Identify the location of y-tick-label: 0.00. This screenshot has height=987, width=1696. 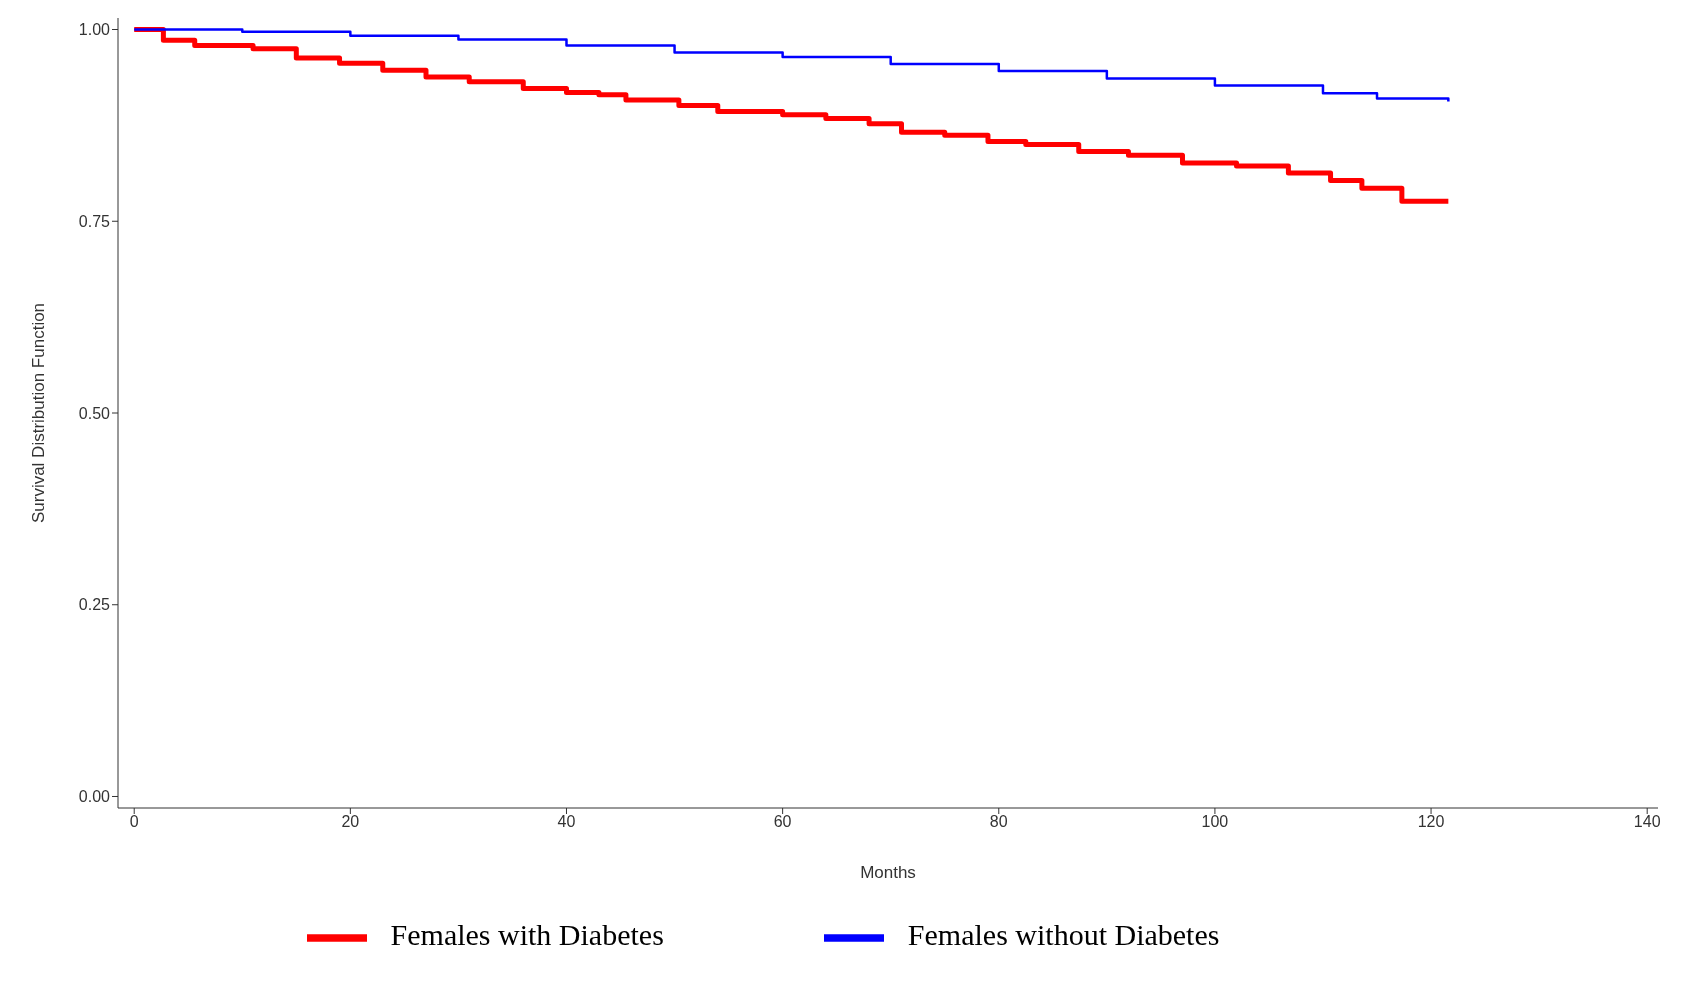
(94, 797).